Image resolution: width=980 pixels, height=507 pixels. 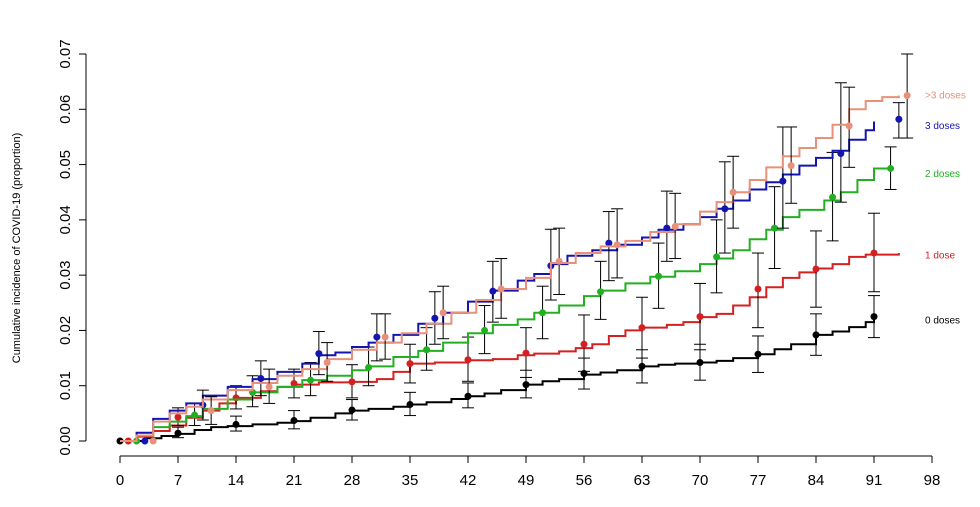 I want to click on x-tick-label: 91, so click(x=874, y=480).